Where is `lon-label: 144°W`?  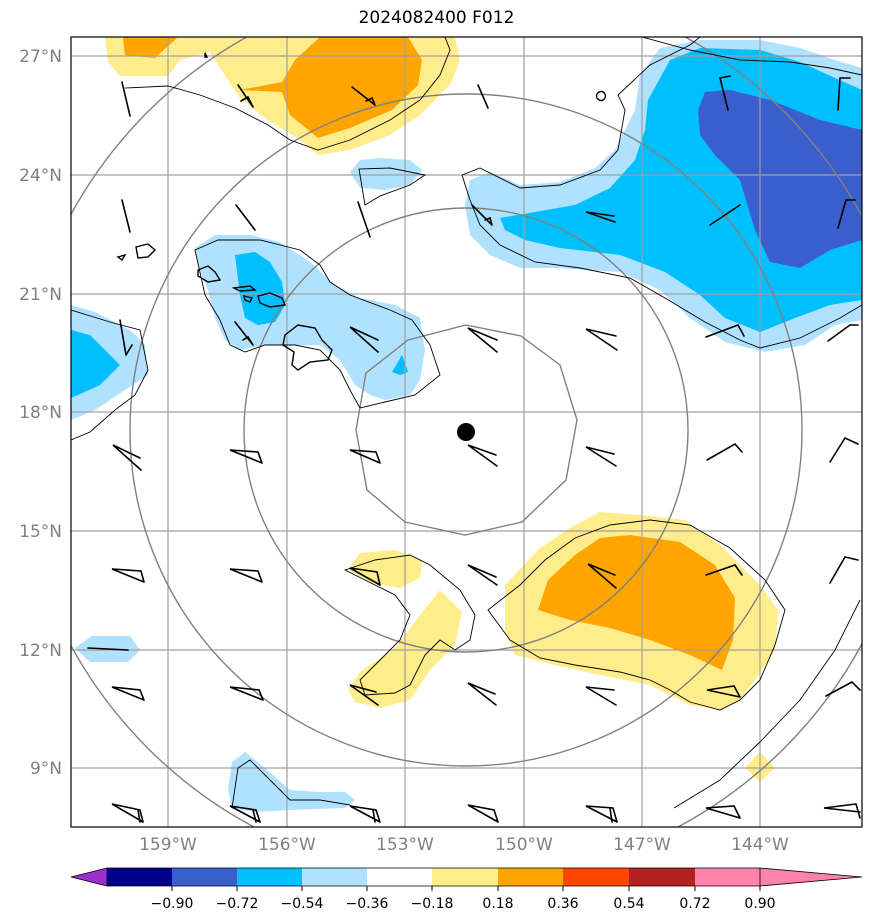 lon-label: 144°W is located at coordinates (760, 845).